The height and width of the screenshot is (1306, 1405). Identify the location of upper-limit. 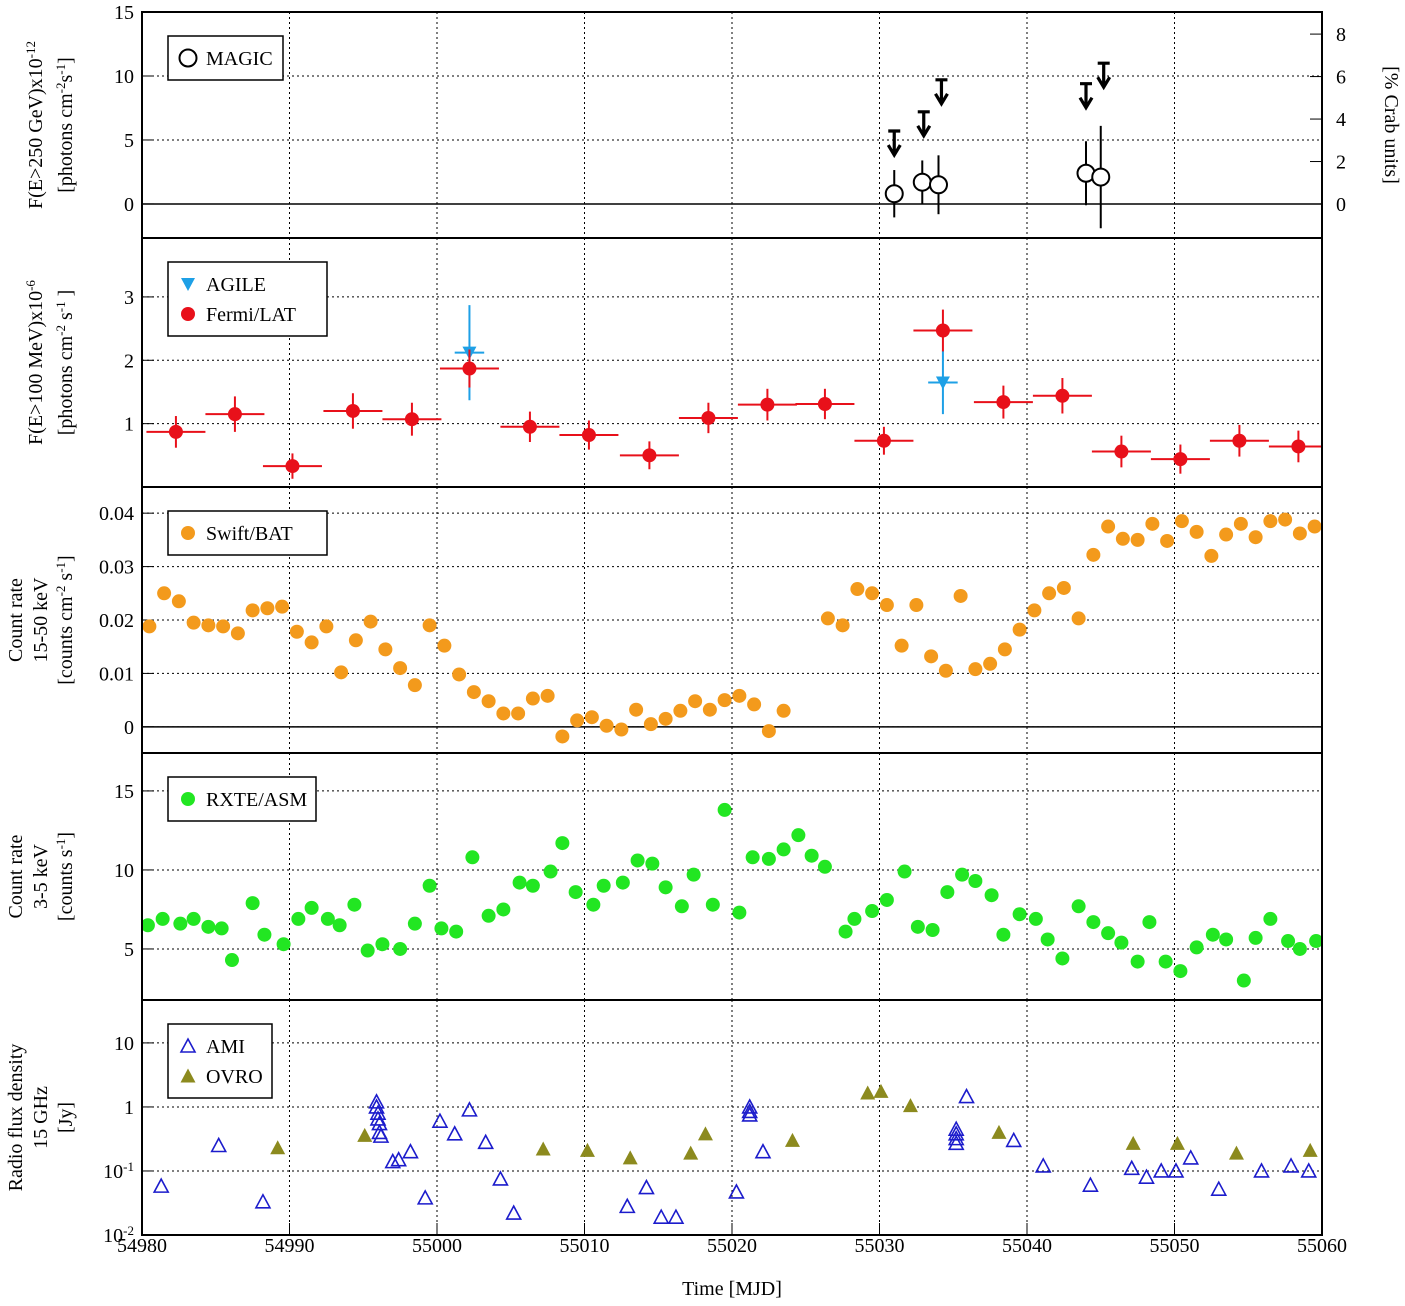
(941, 92).